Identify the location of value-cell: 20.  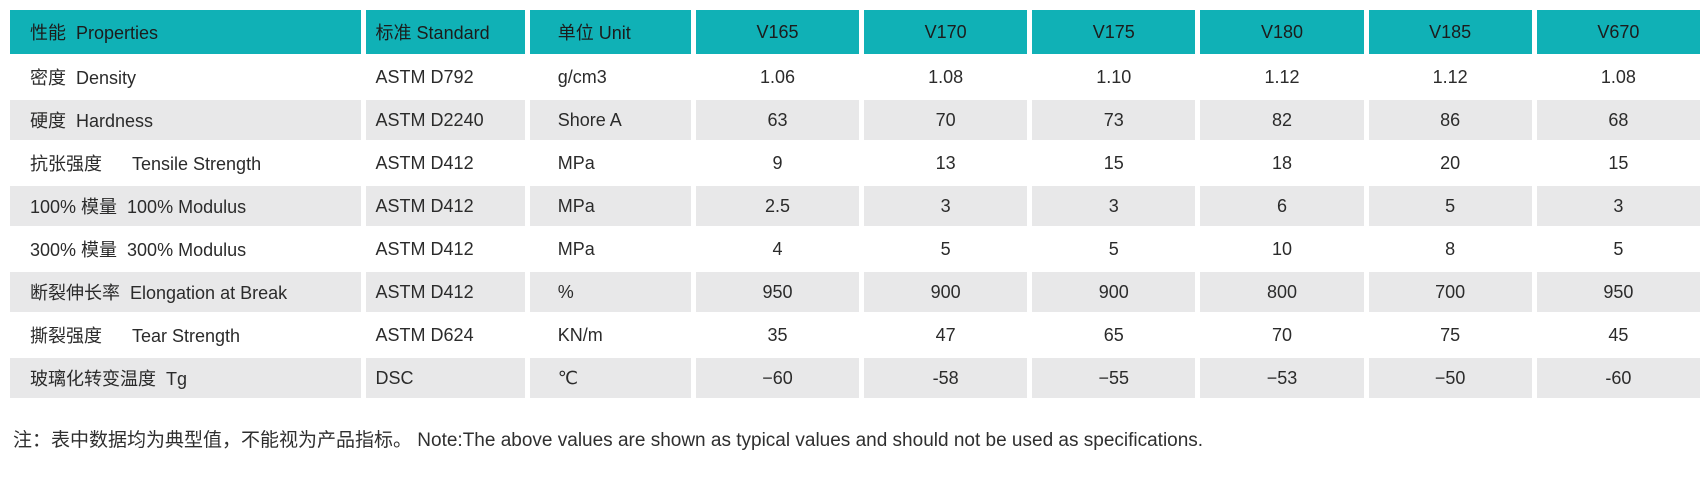
(1450, 163).